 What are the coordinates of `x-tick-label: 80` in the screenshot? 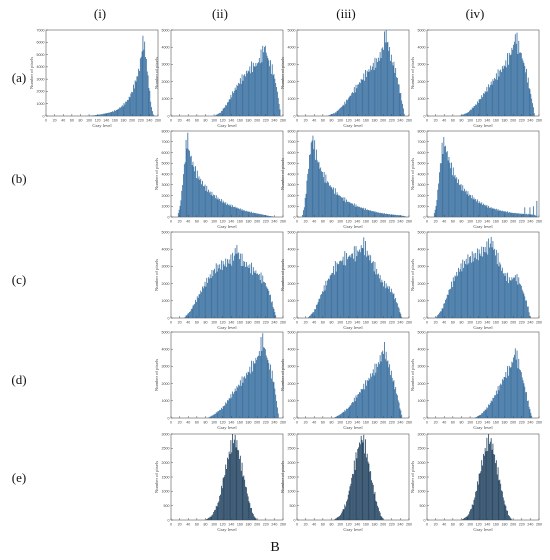 It's located at (461, 222).